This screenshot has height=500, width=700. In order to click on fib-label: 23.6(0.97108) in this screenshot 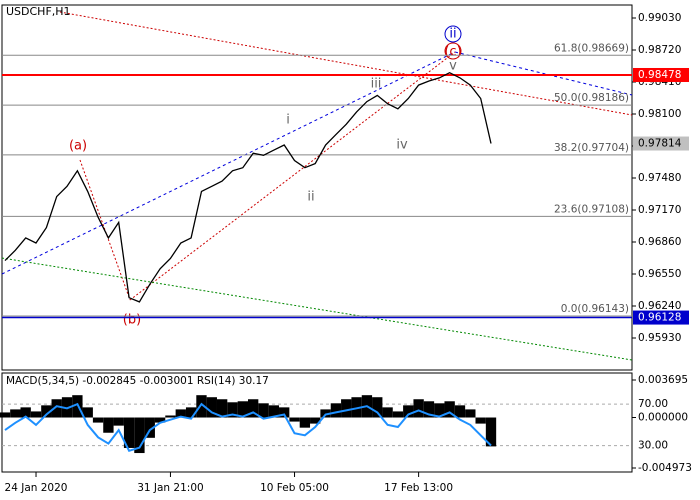, I will do `click(591, 209)`.